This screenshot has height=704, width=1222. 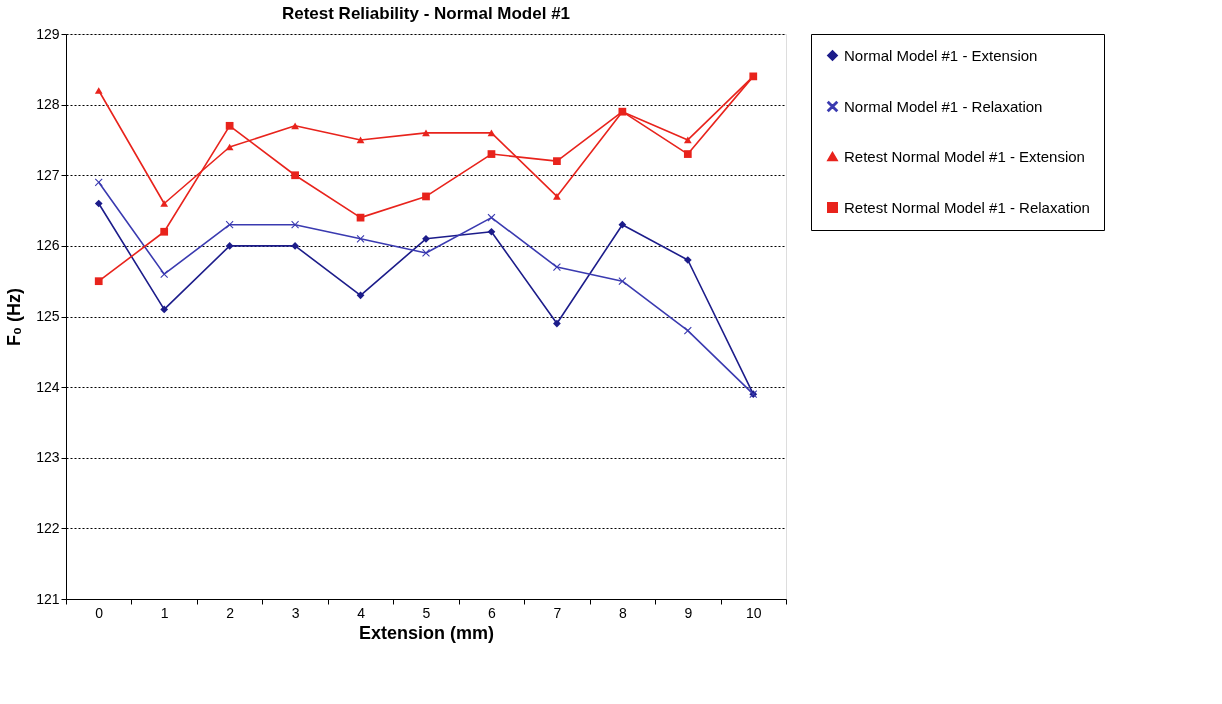 I want to click on legend-label: Retest Normal Model #1 - Relaxation, so click(x=967, y=207).